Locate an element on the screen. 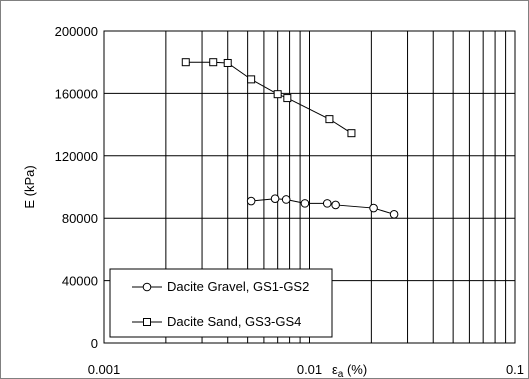 The image size is (529, 379). legend-label-sand: Dacite Sand, GS3-GS4 is located at coordinates (234, 321).